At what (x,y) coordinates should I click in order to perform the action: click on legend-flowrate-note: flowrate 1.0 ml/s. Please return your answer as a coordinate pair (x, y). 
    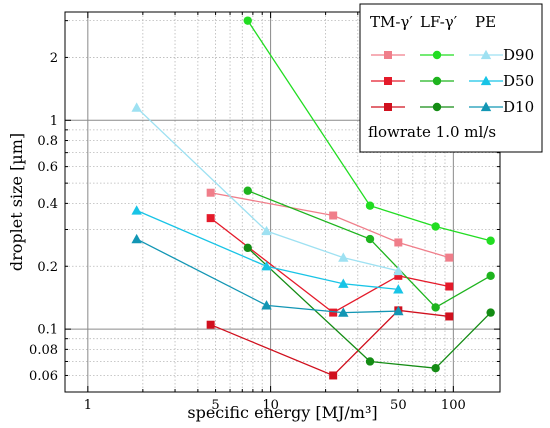
    Looking at the image, I should click on (432, 132).